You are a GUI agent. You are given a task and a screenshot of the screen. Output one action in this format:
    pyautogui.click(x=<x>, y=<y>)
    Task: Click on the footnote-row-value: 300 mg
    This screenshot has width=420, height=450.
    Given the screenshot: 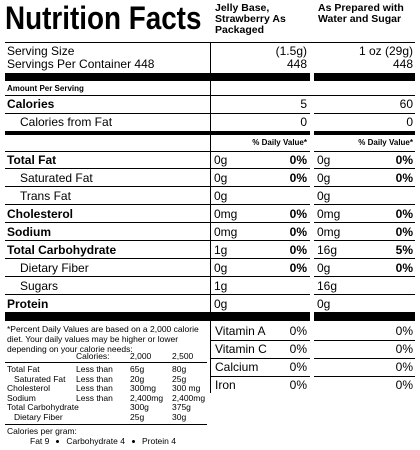 What is the action you would take?
    pyautogui.click(x=186, y=388)
    